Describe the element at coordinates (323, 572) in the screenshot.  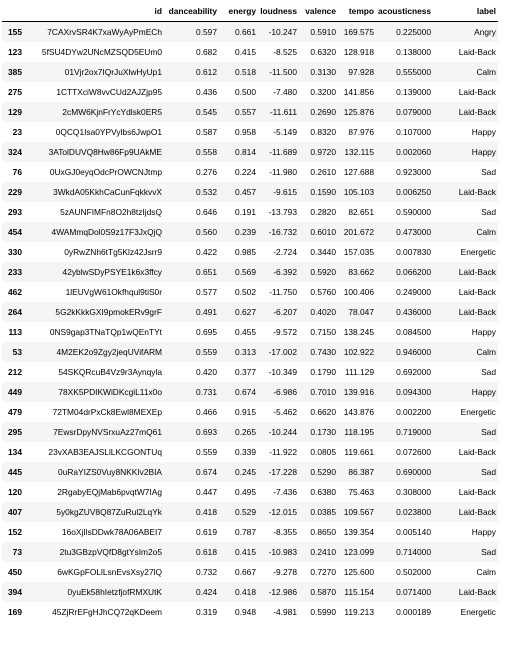
I see `cell-valence: 0.7270` at that location.